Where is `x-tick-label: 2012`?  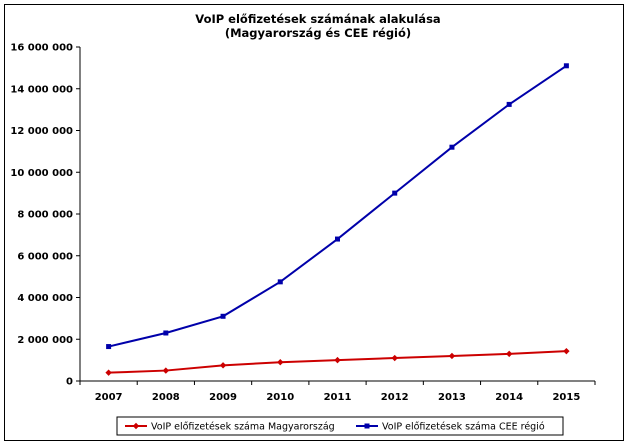 x-tick-label: 2012 is located at coordinates (395, 397).